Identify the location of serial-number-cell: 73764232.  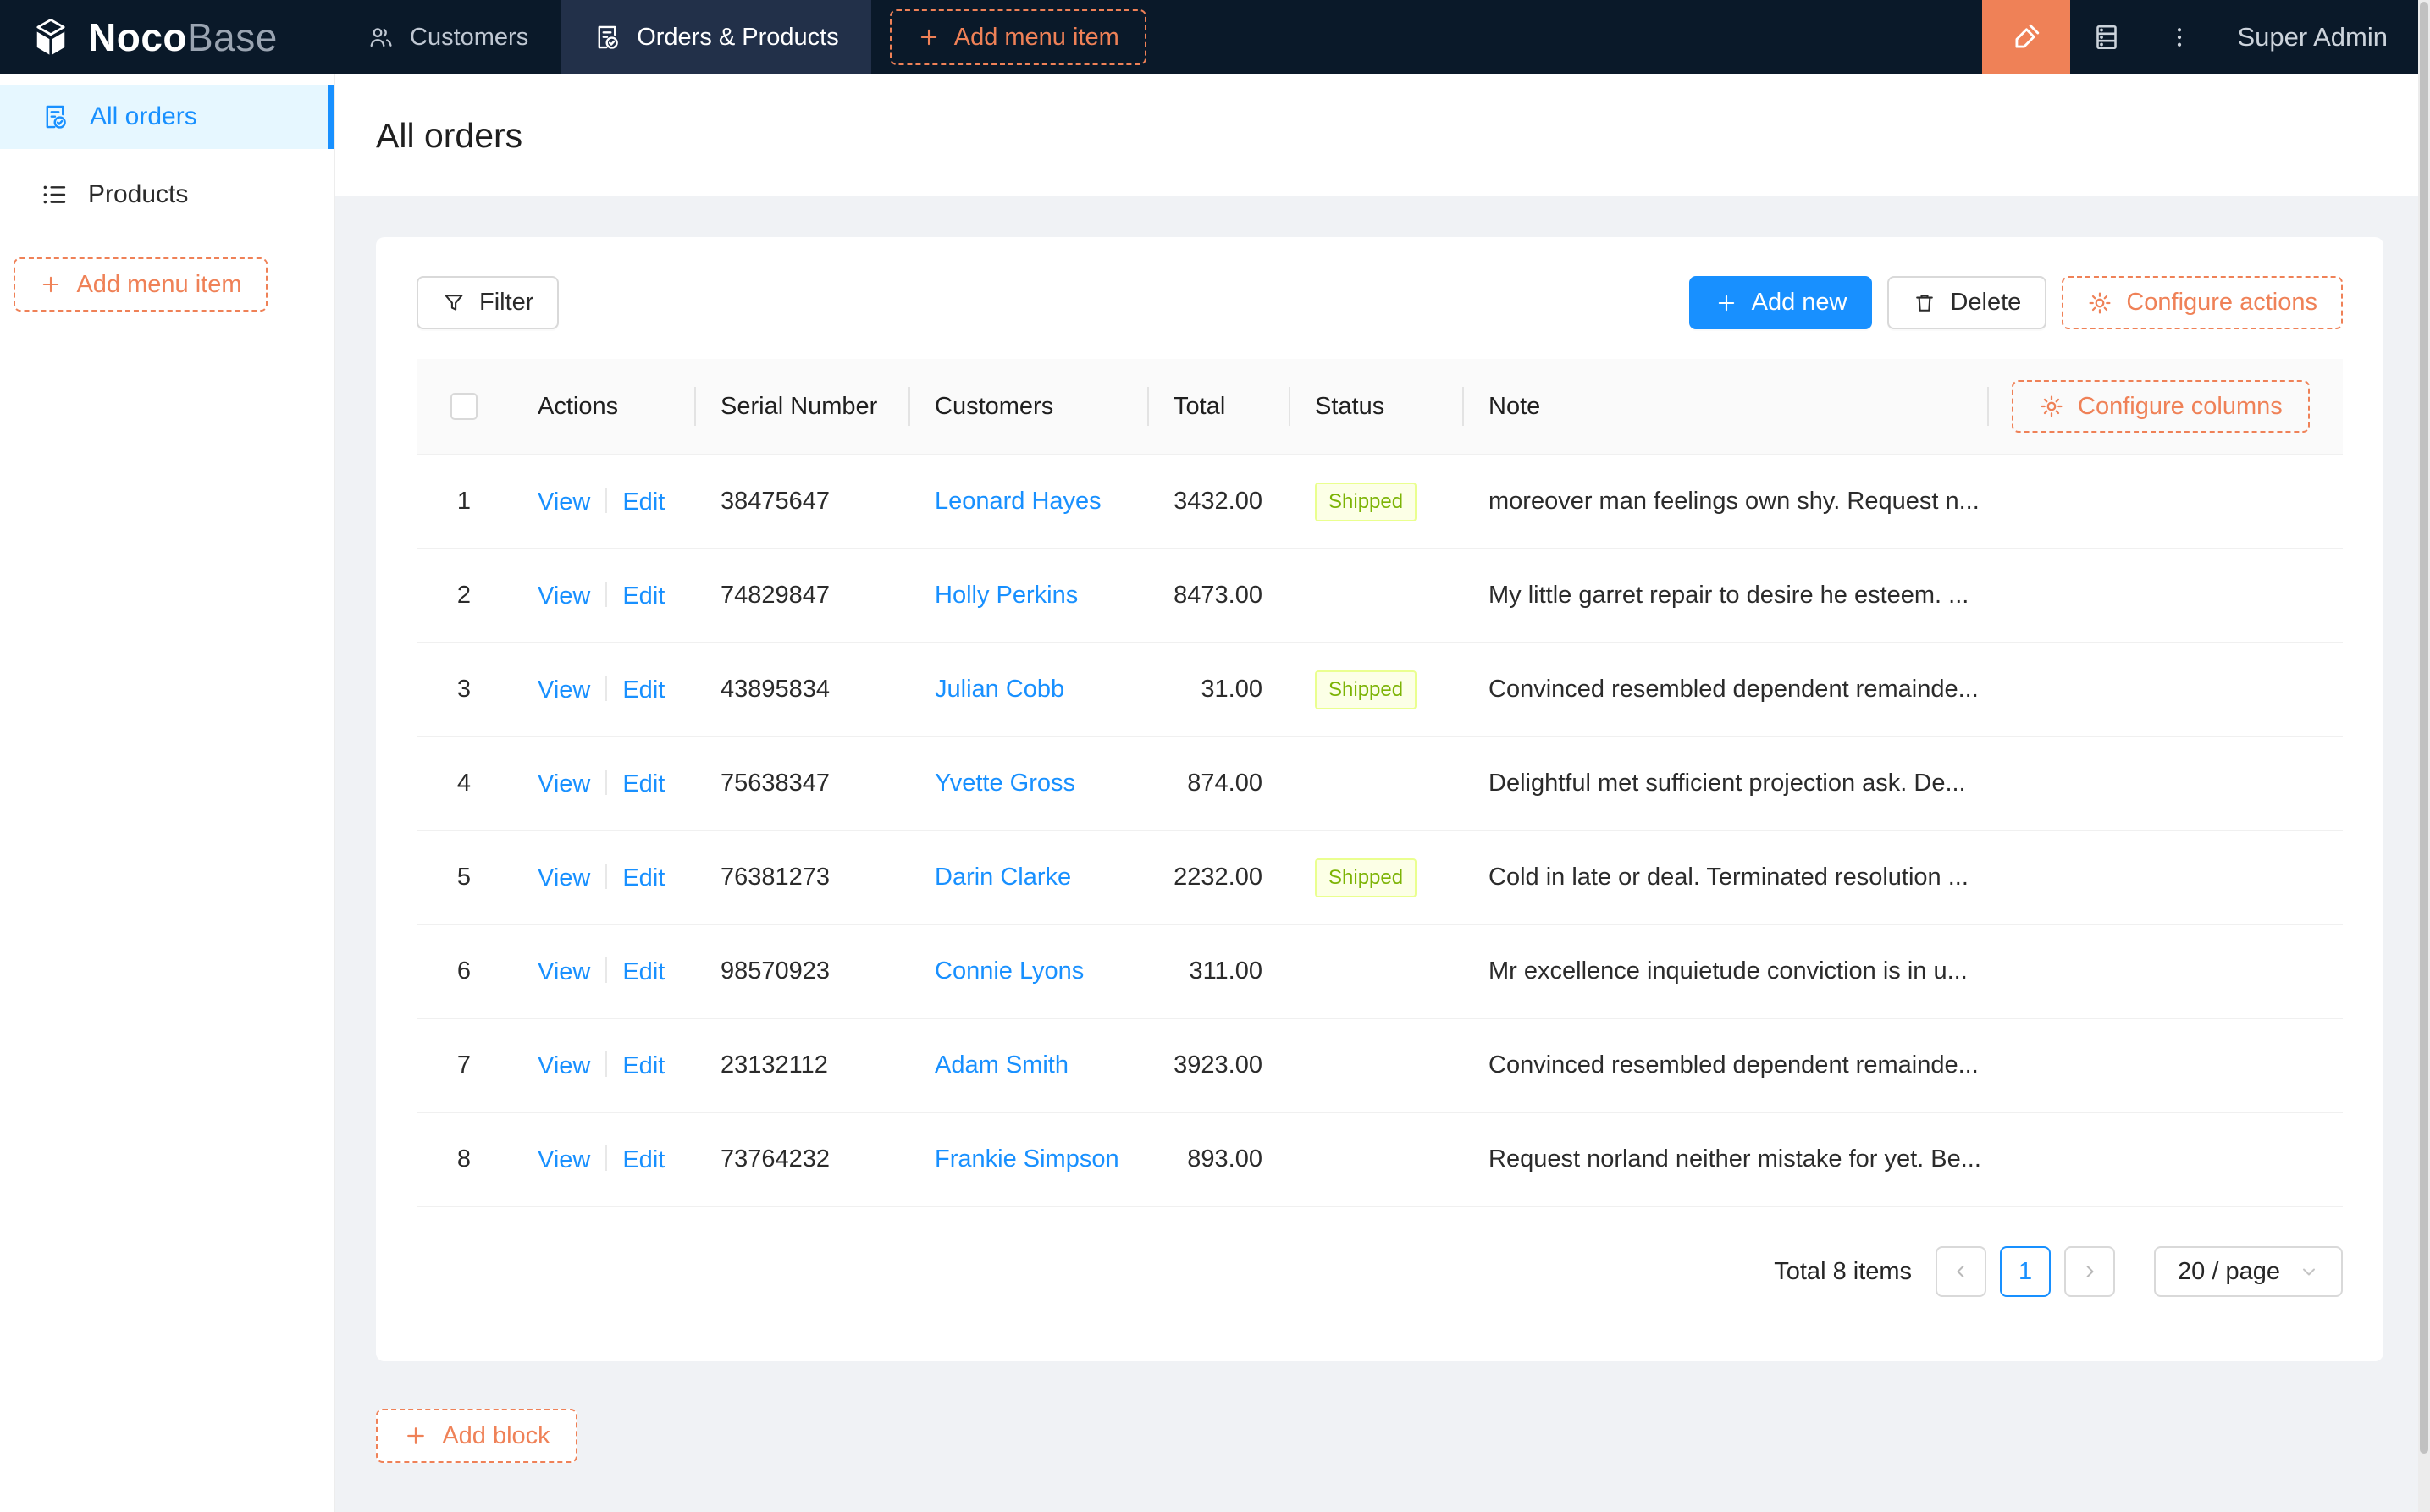
(776, 1159).